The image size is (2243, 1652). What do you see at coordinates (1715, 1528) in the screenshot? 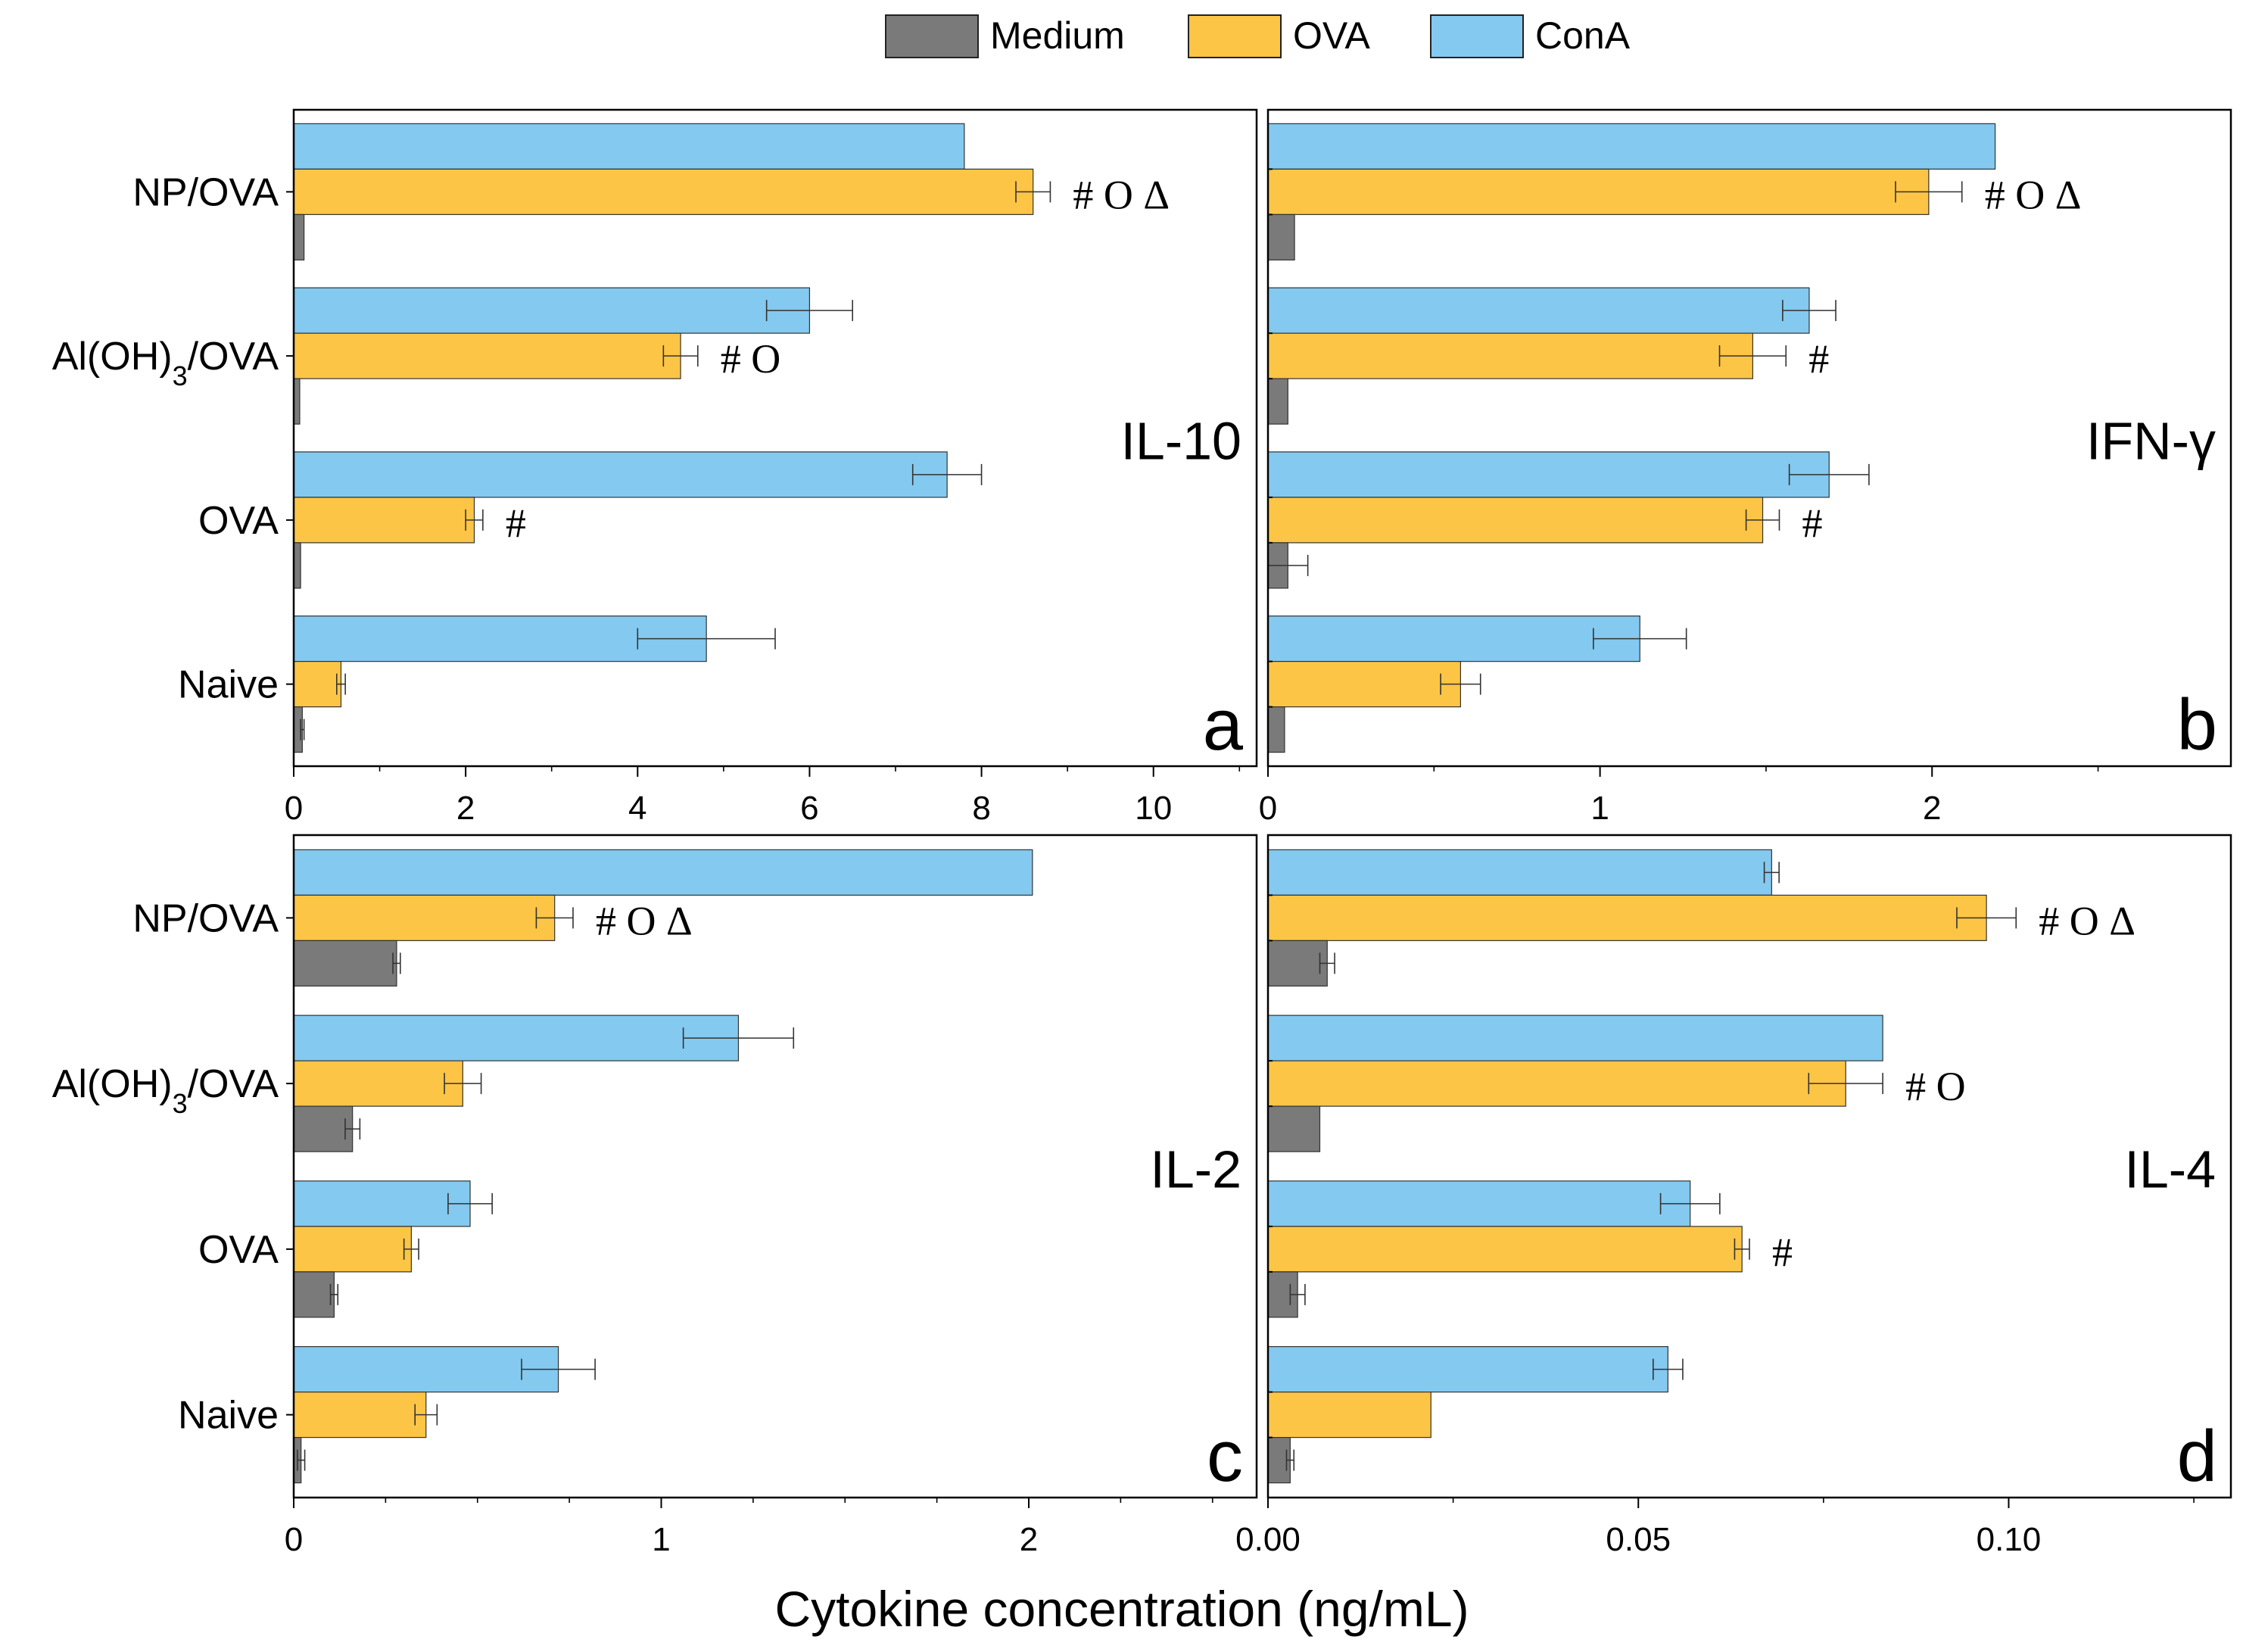
I see `x-axis: 0.00 0.05 0.10` at bounding box center [1715, 1528].